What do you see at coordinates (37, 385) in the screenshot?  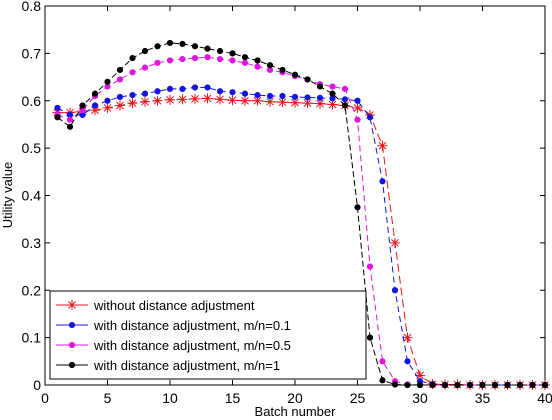 I see `y-tick-label: 0` at bounding box center [37, 385].